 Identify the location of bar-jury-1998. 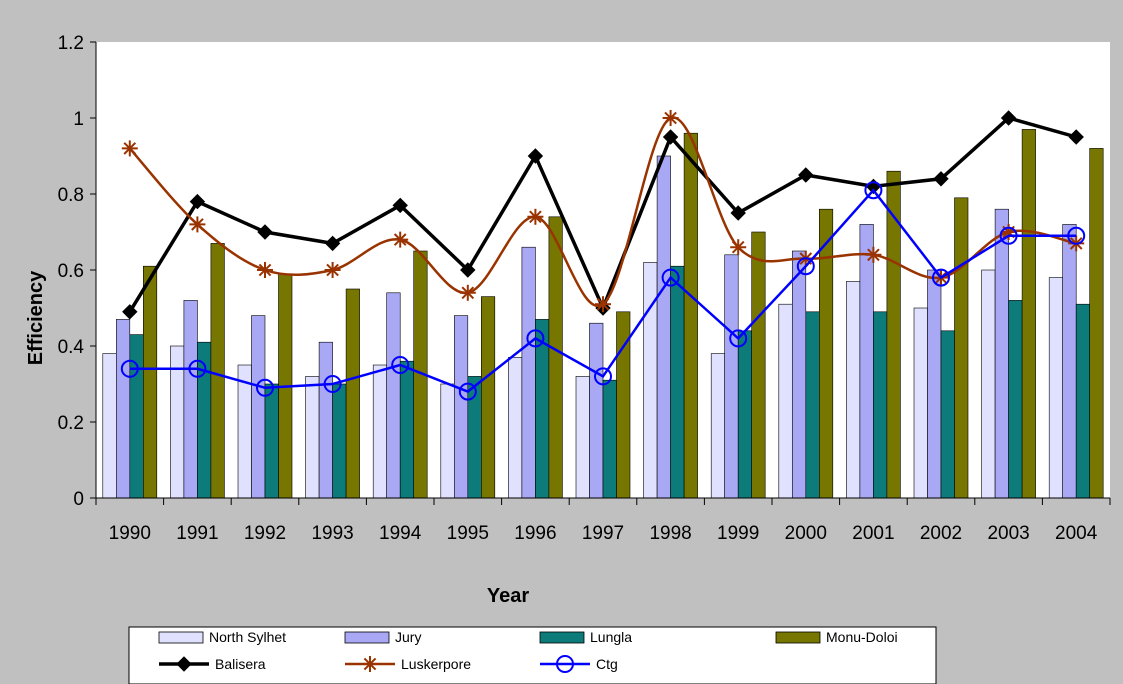
(663, 327).